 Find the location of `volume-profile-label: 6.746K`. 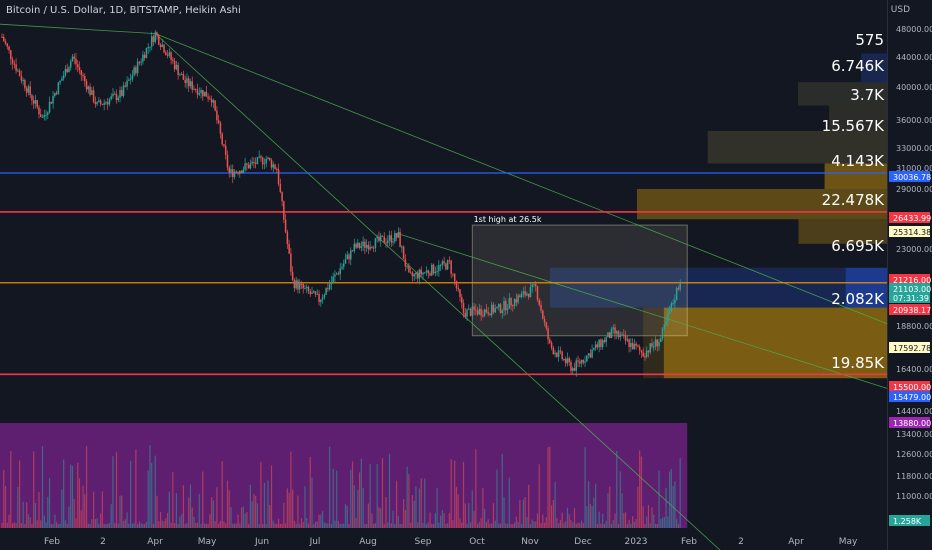

volume-profile-label: 6.746K is located at coordinates (858, 66).